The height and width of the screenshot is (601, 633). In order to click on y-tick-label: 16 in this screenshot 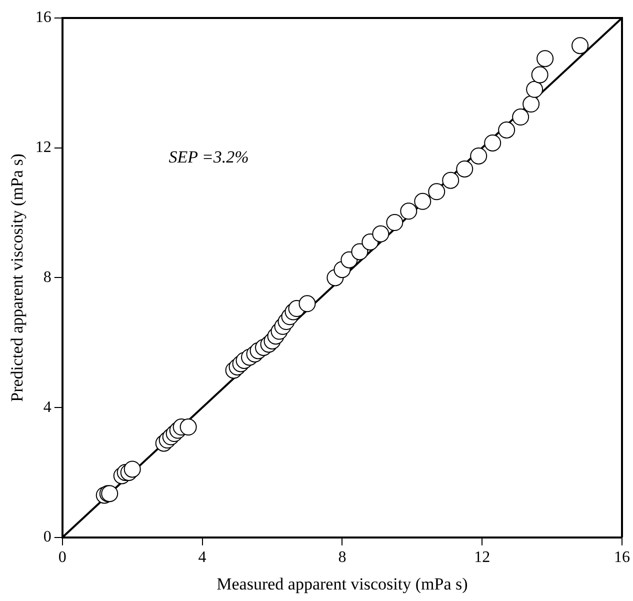, I will do `click(43, 17)`.